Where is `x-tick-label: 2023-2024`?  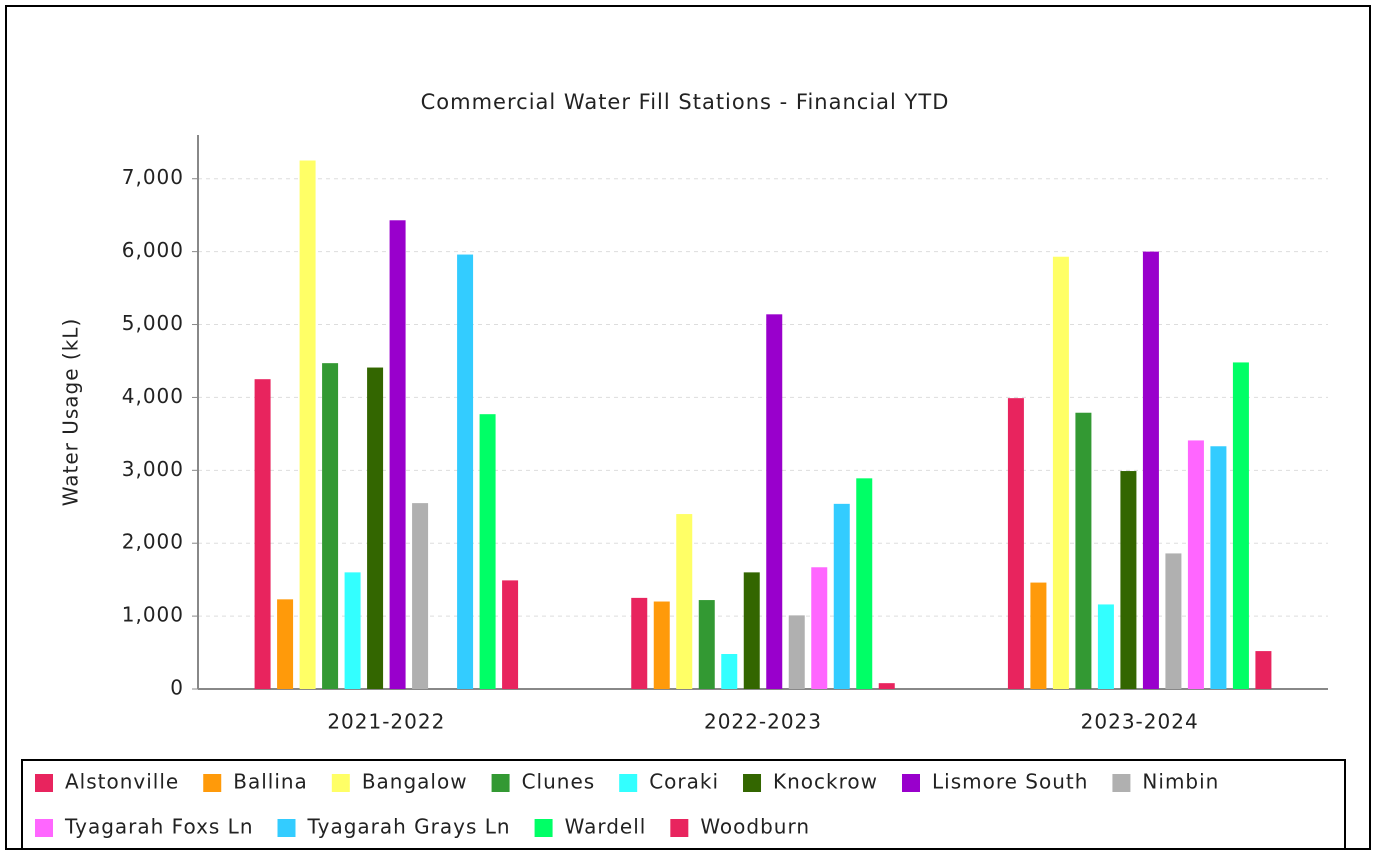 x-tick-label: 2023-2024 is located at coordinates (1140, 722).